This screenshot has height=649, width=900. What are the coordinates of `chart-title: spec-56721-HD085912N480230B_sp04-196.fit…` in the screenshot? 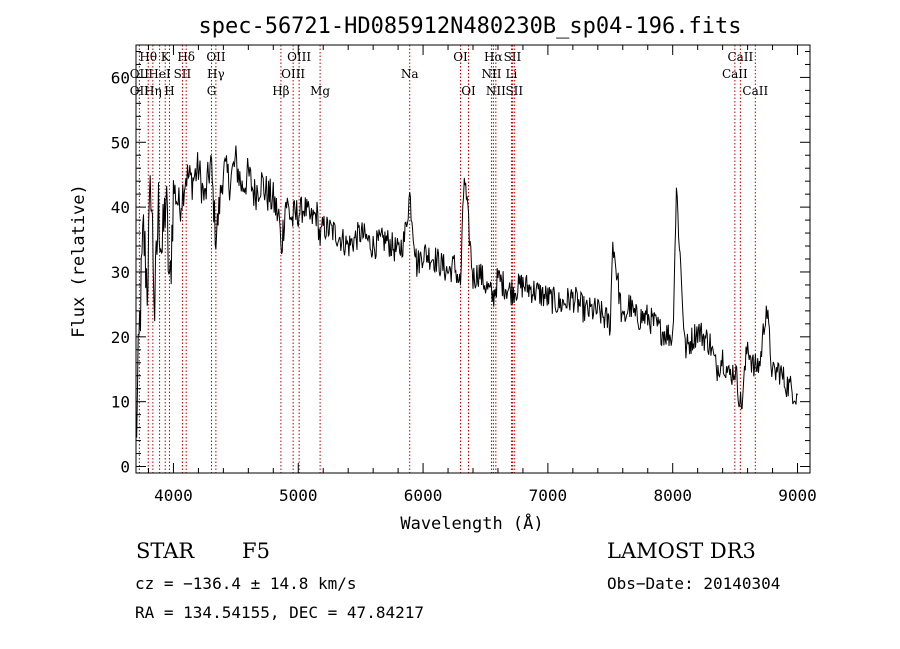 It's located at (469, 26).